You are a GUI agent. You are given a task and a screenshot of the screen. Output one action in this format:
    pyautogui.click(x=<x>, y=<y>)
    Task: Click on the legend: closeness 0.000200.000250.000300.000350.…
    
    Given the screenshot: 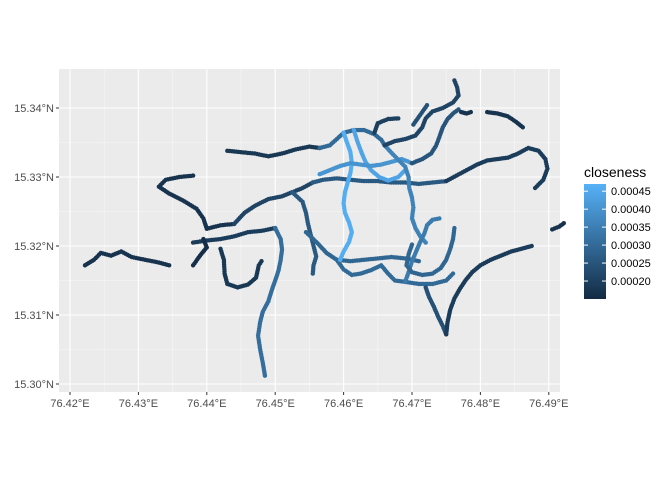 What is the action you would take?
    pyautogui.click(x=617, y=231)
    